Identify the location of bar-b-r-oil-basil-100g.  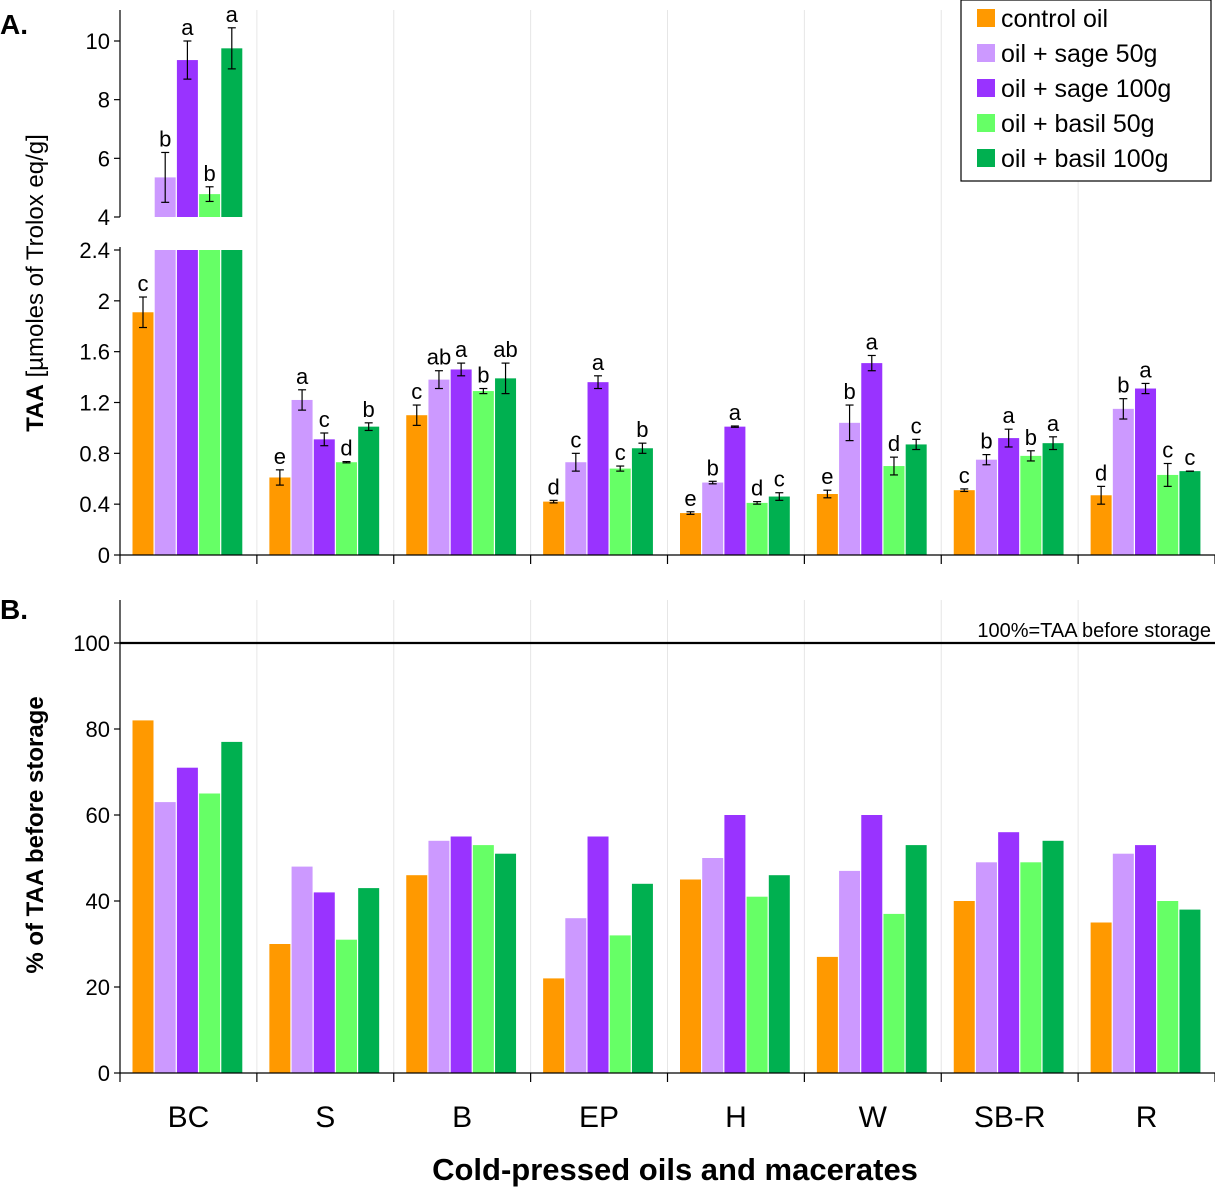
(1190, 991).